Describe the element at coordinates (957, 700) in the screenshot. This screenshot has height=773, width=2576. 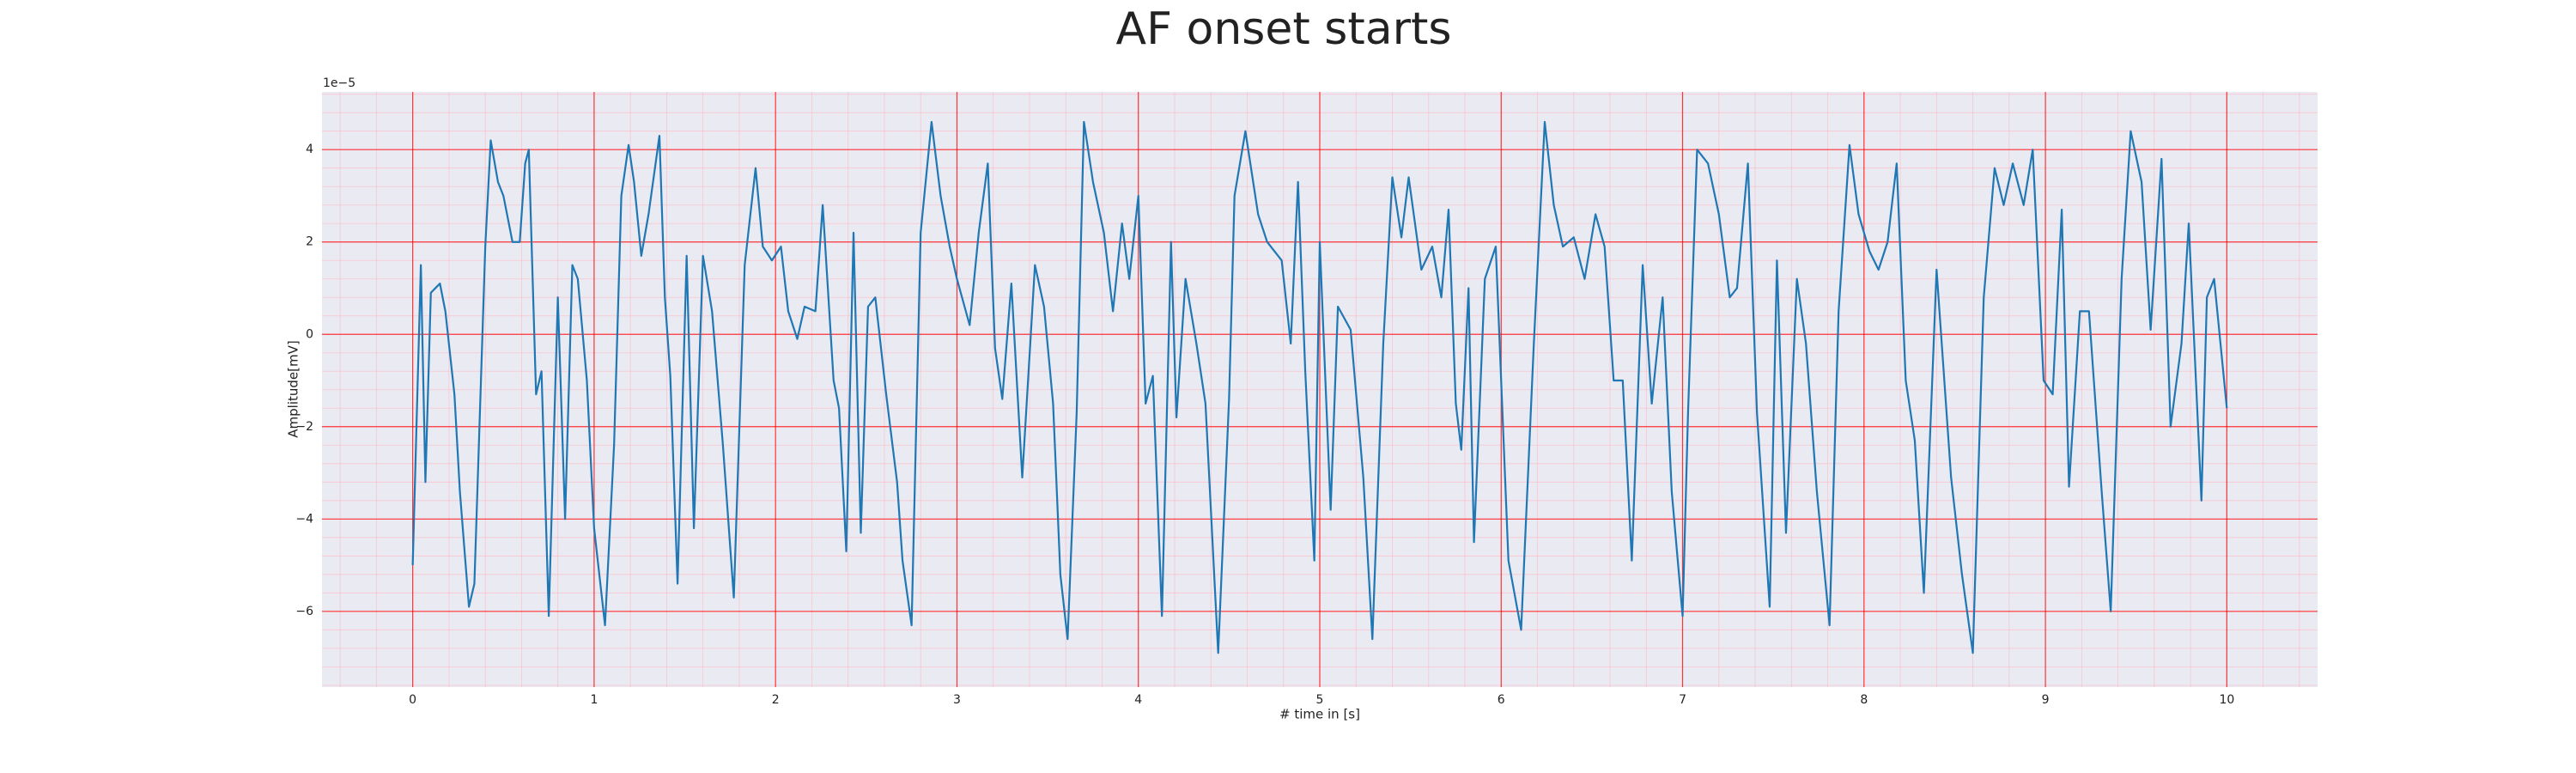
I see `x-tick-label: 3` at that location.